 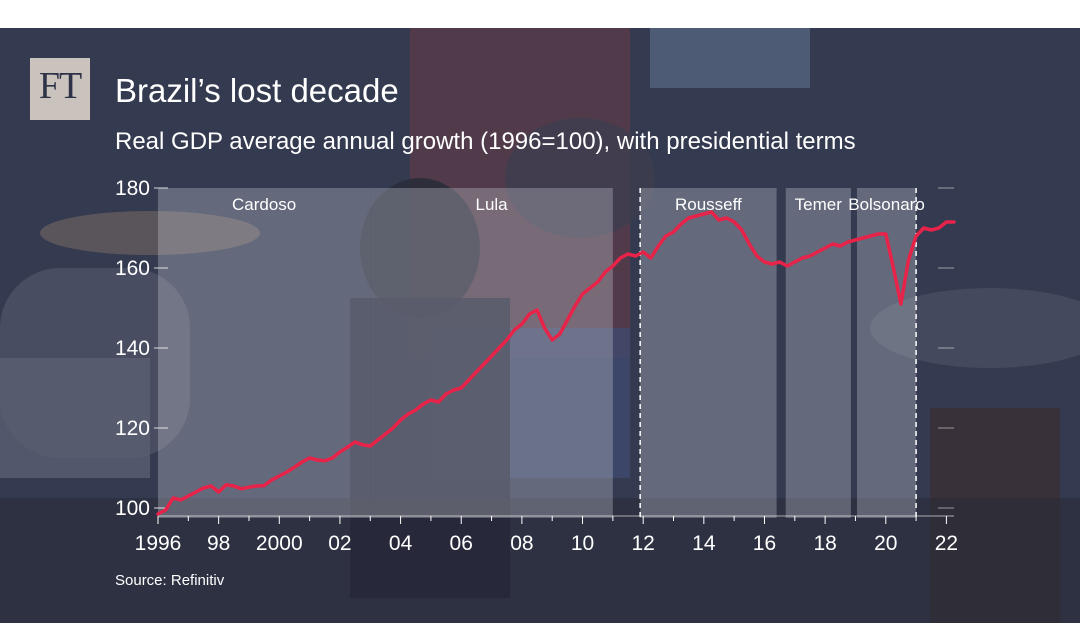 I want to click on x-tick-label: 10, so click(x=582, y=543).